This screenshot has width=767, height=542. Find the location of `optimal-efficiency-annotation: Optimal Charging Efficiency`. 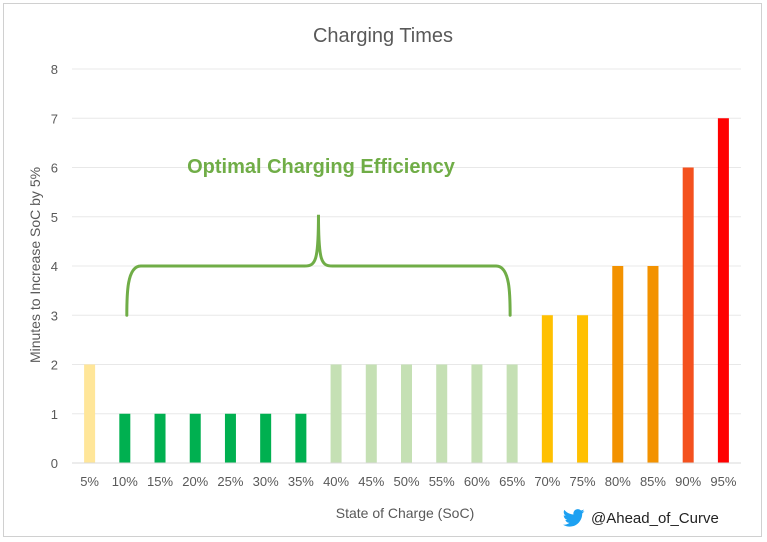

optimal-efficiency-annotation: Optimal Charging Efficiency is located at coordinates (321, 167).